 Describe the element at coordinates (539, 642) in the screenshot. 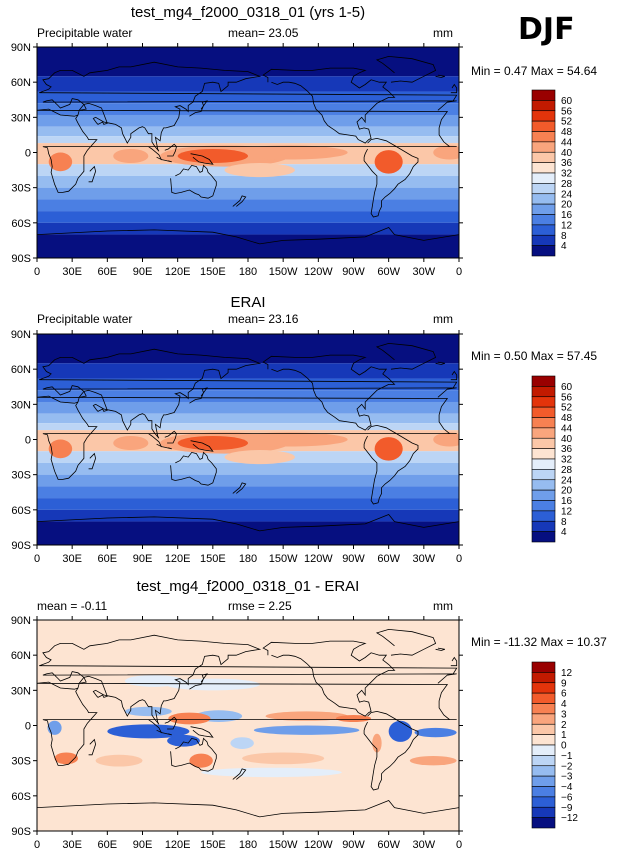

I see `panel-3-minmax: Min = -11.32 Max = 10.37` at that location.